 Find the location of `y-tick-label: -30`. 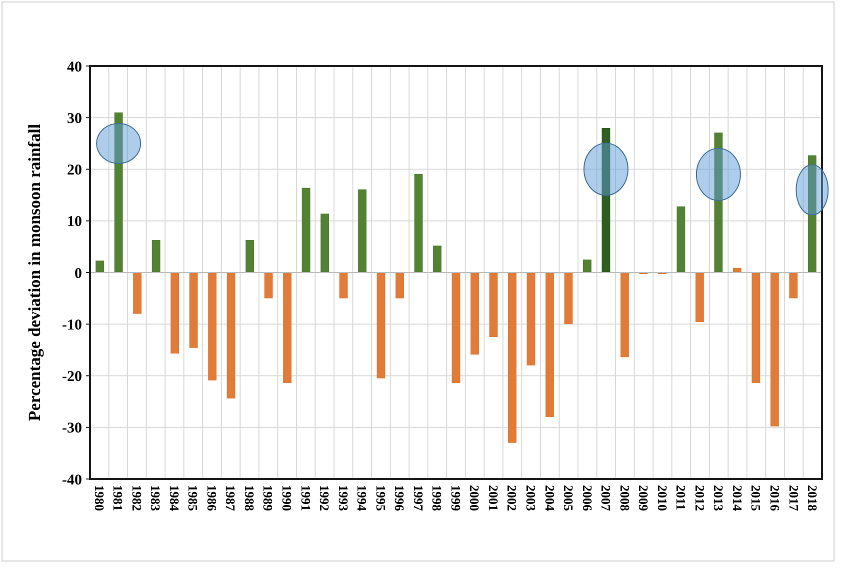

y-tick-label: -30 is located at coordinates (72, 428).